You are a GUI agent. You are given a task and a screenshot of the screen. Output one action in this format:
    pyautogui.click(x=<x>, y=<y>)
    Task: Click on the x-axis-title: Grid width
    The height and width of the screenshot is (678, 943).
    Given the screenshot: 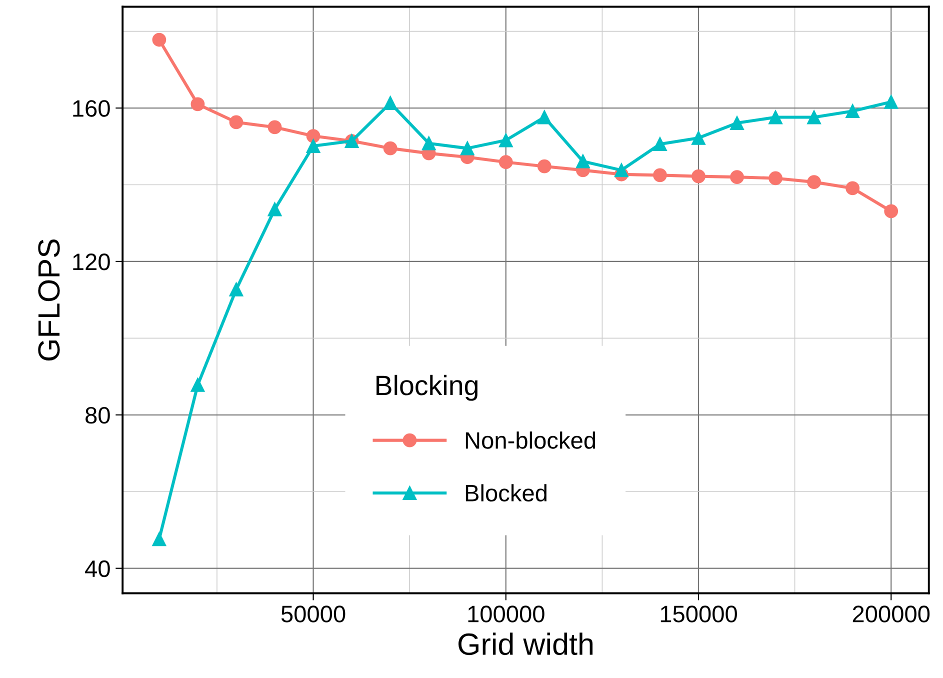 What is the action you would take?
    pyautogui.click(x=525, y=644)
    